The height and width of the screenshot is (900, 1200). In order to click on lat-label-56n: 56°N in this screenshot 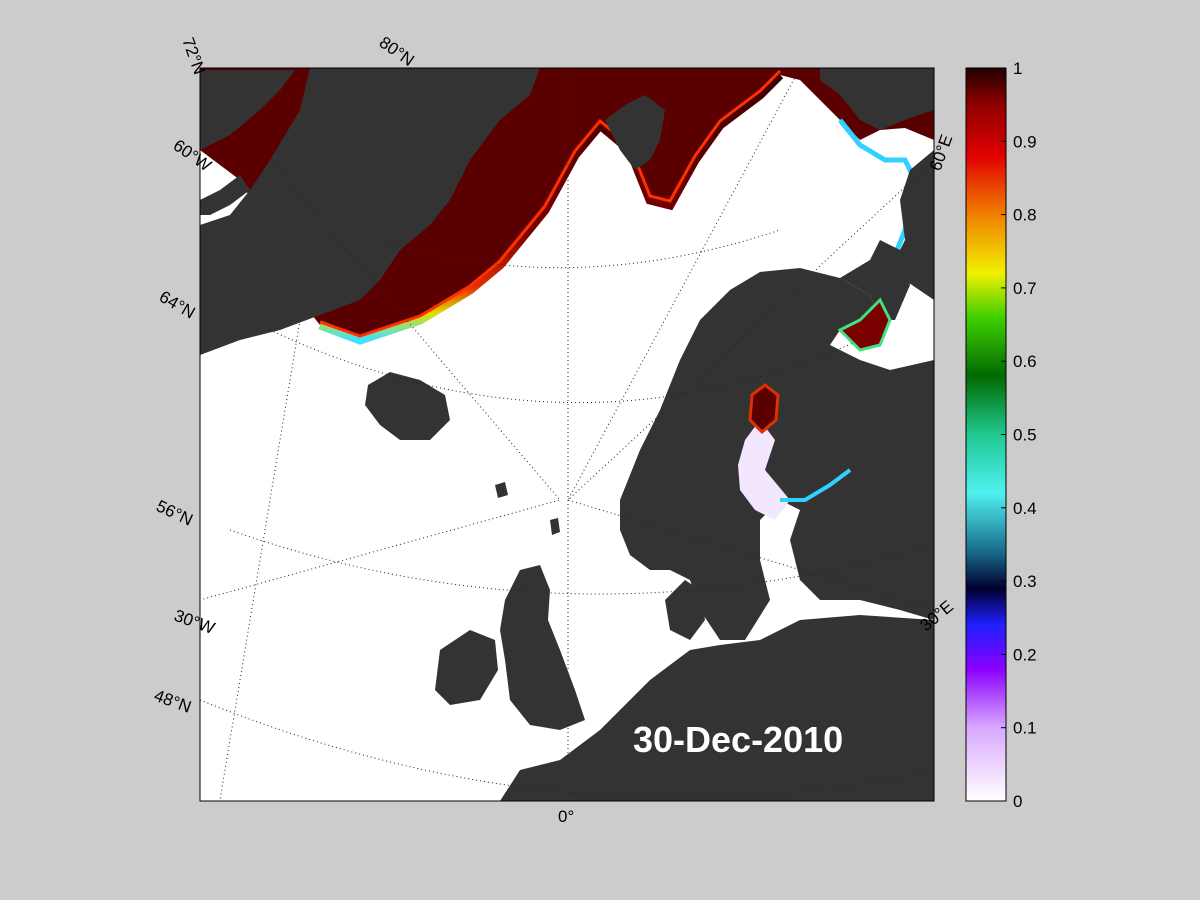, I will do `click(174, 512)`.